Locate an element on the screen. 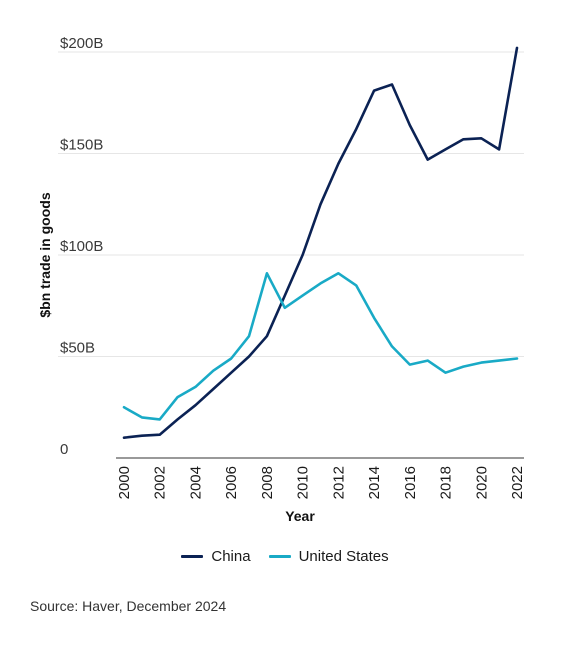  legend: China United States is located at coordinates (285, 556).